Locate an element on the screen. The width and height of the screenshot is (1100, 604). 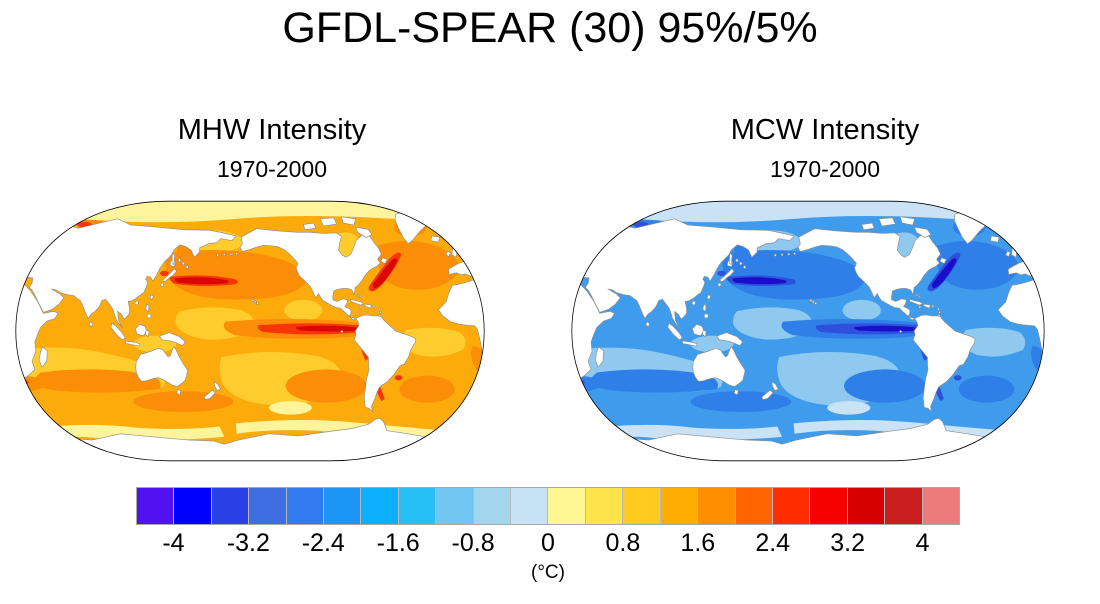
colorbar-tick-label: -0.8 is located at coordinates (473, 543).